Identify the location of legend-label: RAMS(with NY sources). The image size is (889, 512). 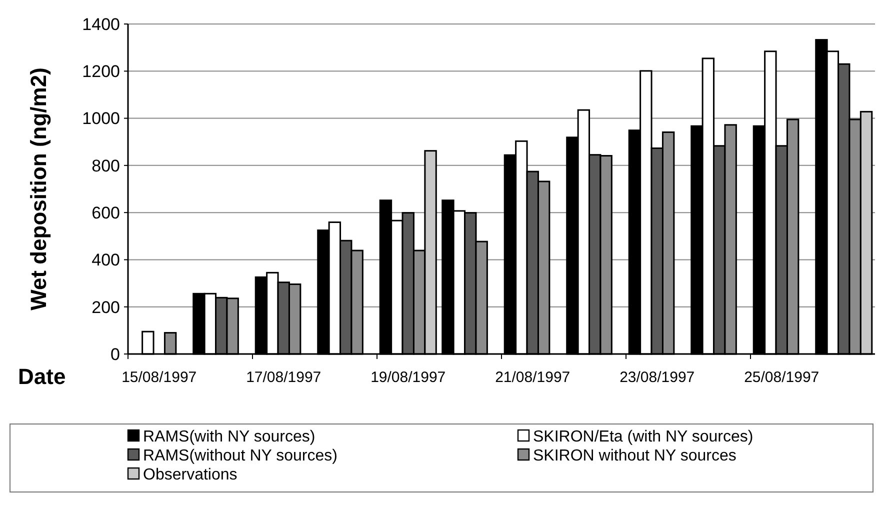
(229, 437).